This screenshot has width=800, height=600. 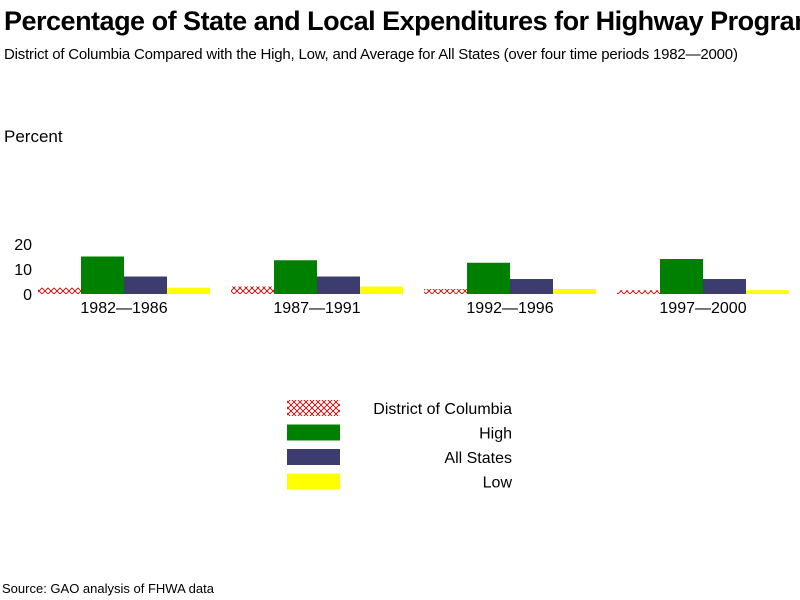 I want to click on x-tick-label: 1997—2000, so click(x=702, y=308).